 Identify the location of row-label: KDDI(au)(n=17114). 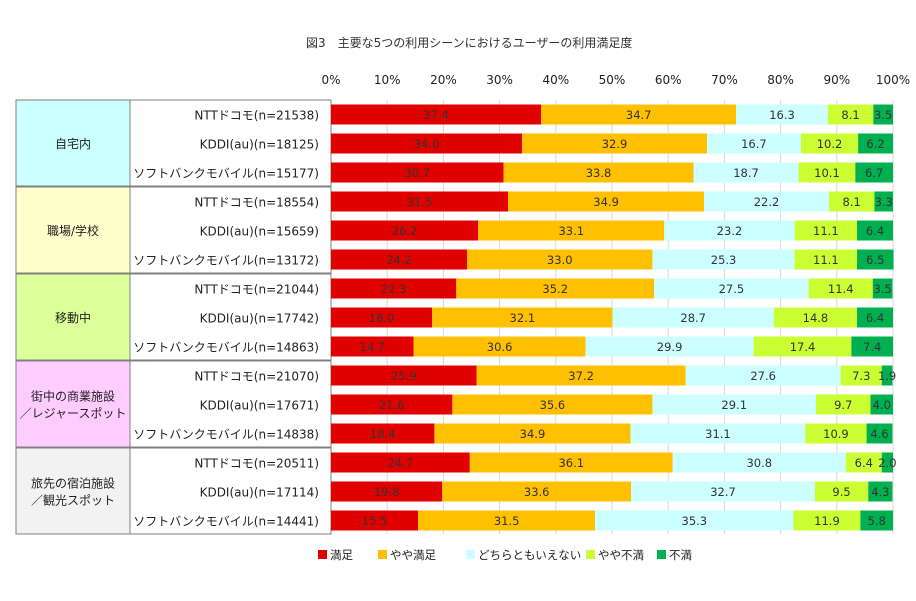
(259, 493).